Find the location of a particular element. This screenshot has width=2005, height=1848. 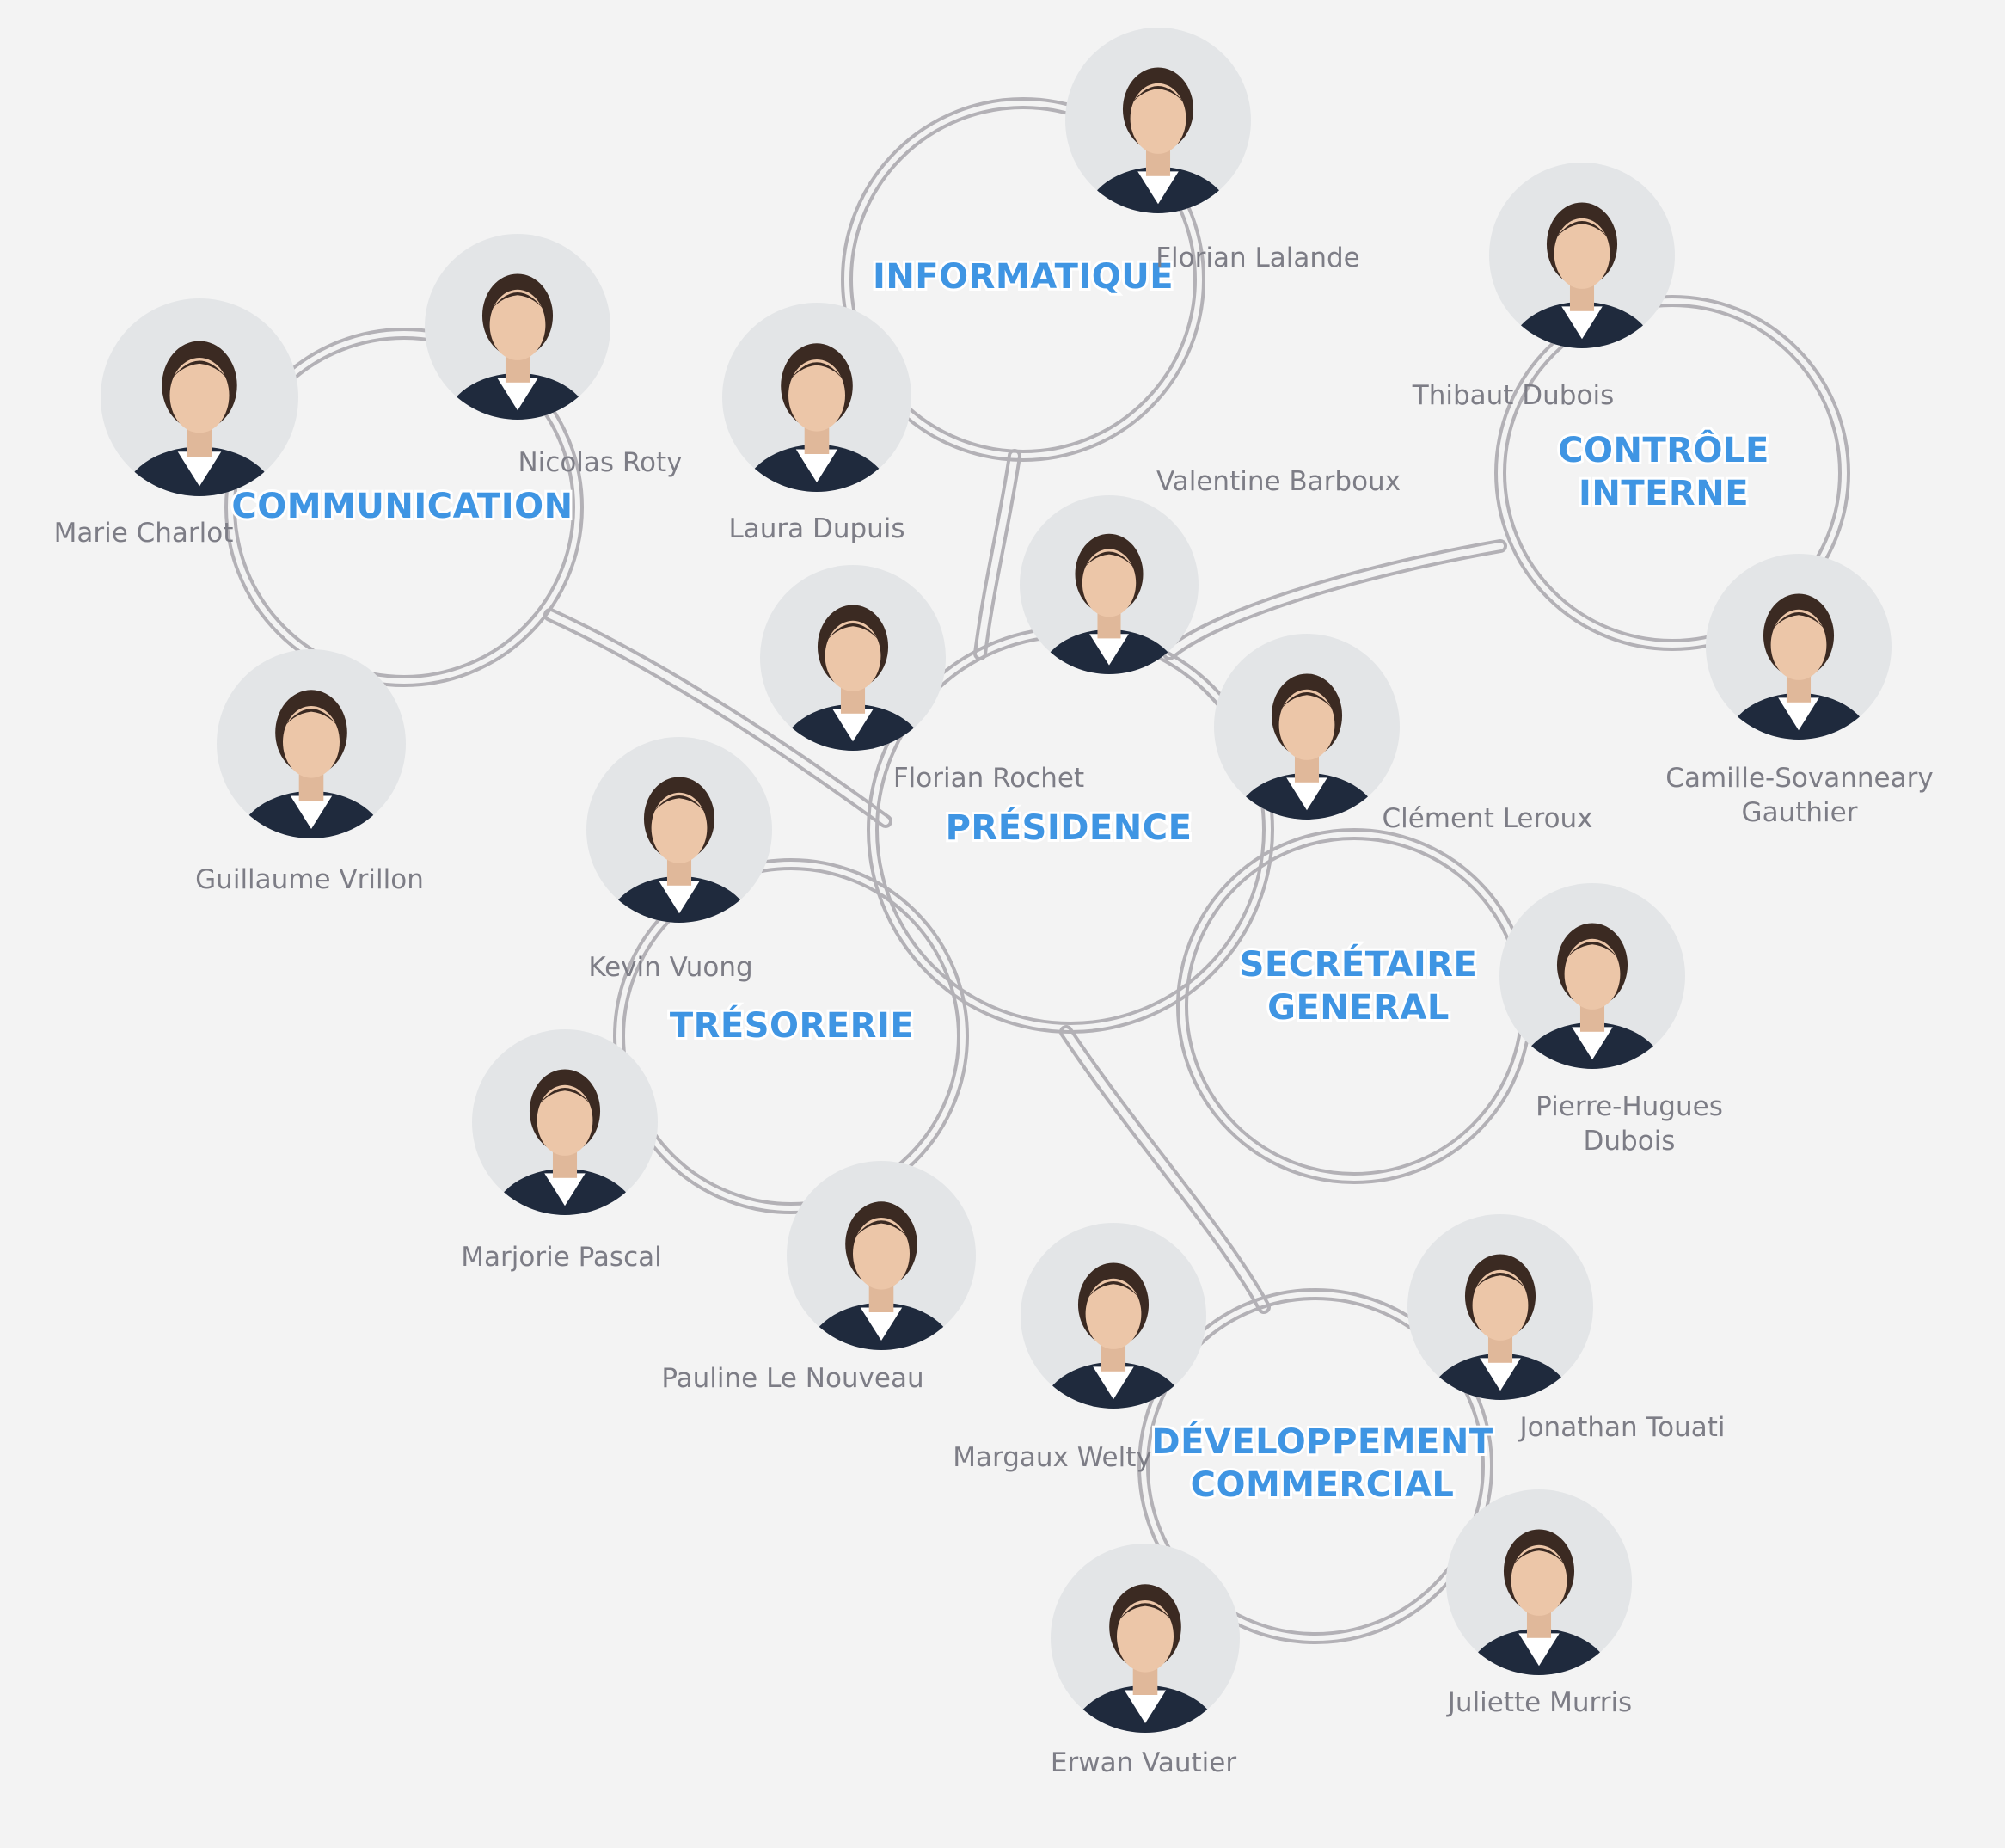

department-label-secretaire: SECRÉTAIRE is located at coordinates (1359, 964).